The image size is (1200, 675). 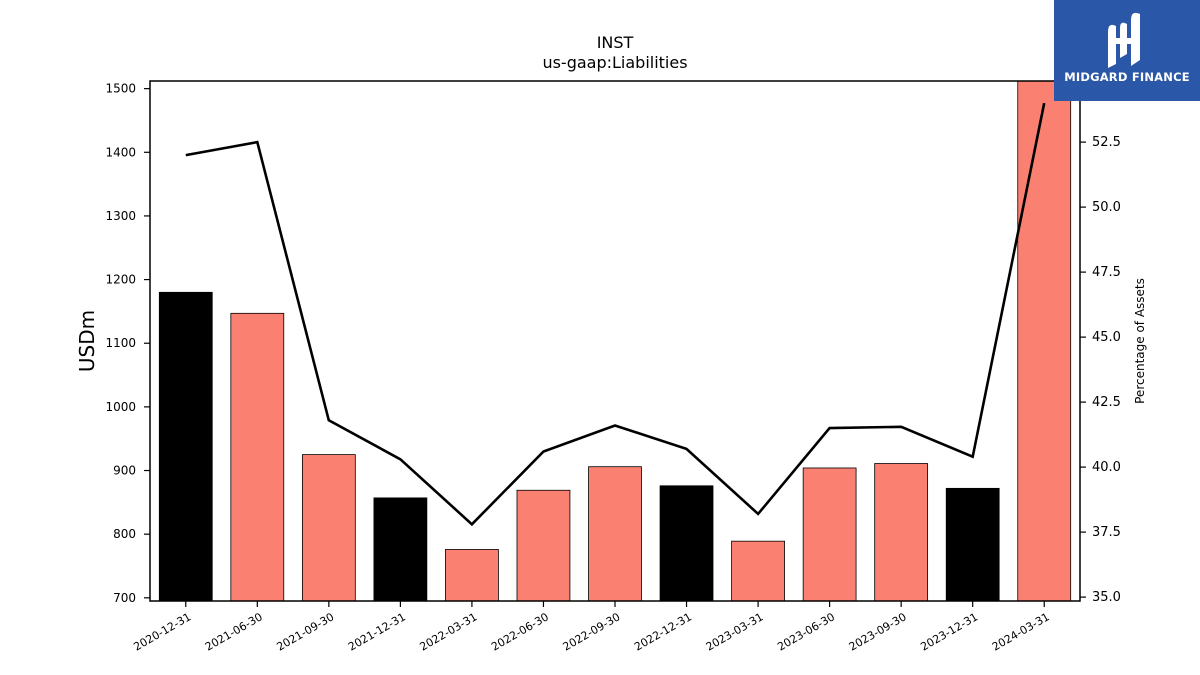 What do you see at coordinates (120, 216) in the screenshot?
I see `y-tick-label: 1300` at bounding box center [120, 216].